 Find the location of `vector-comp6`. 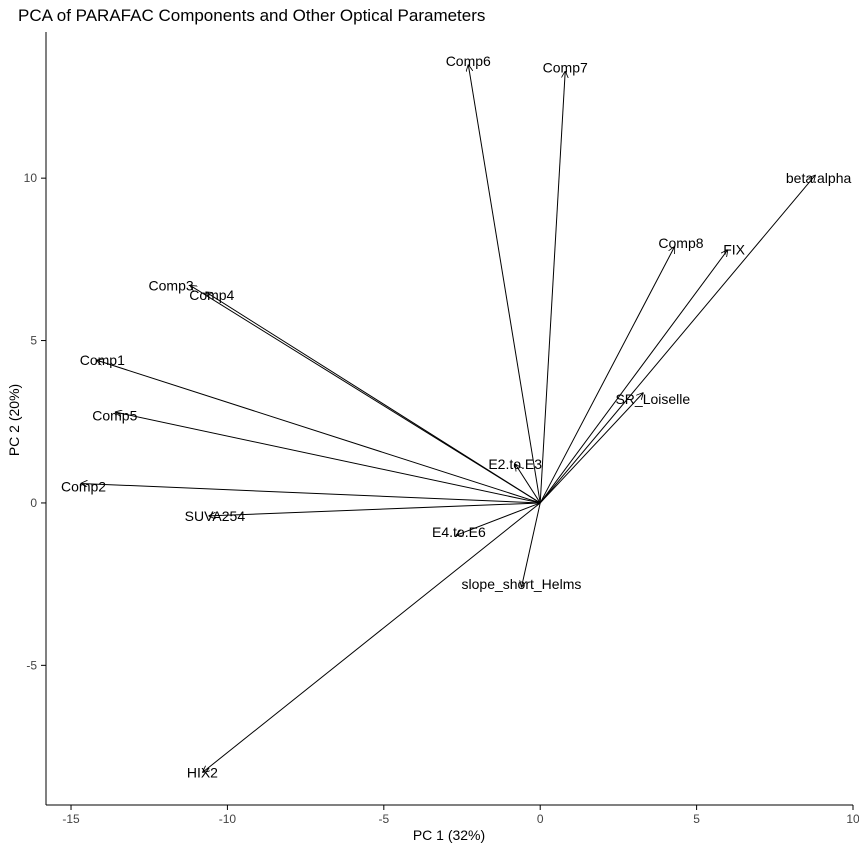

vector-comp6 is located at coordinates (504, 284).